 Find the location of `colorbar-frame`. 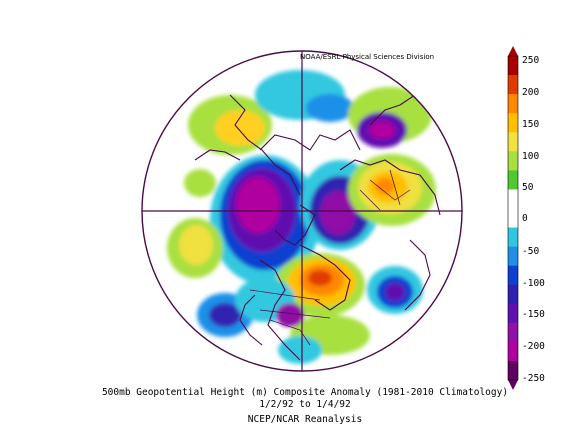

colorbar-frame is located at coordinates (513, 218).